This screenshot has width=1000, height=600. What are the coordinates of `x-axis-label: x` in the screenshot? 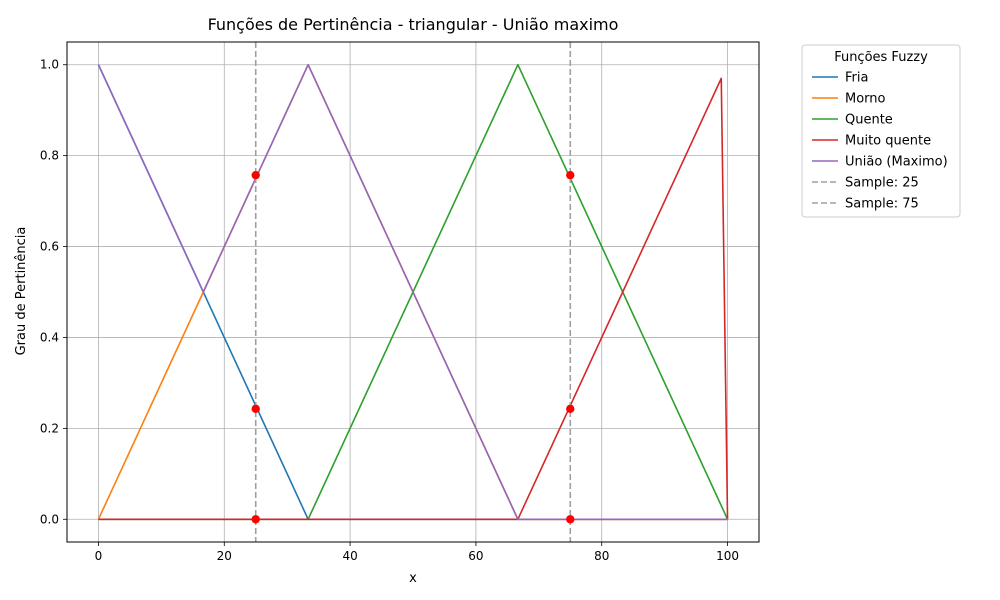 It's located at (413, 578).